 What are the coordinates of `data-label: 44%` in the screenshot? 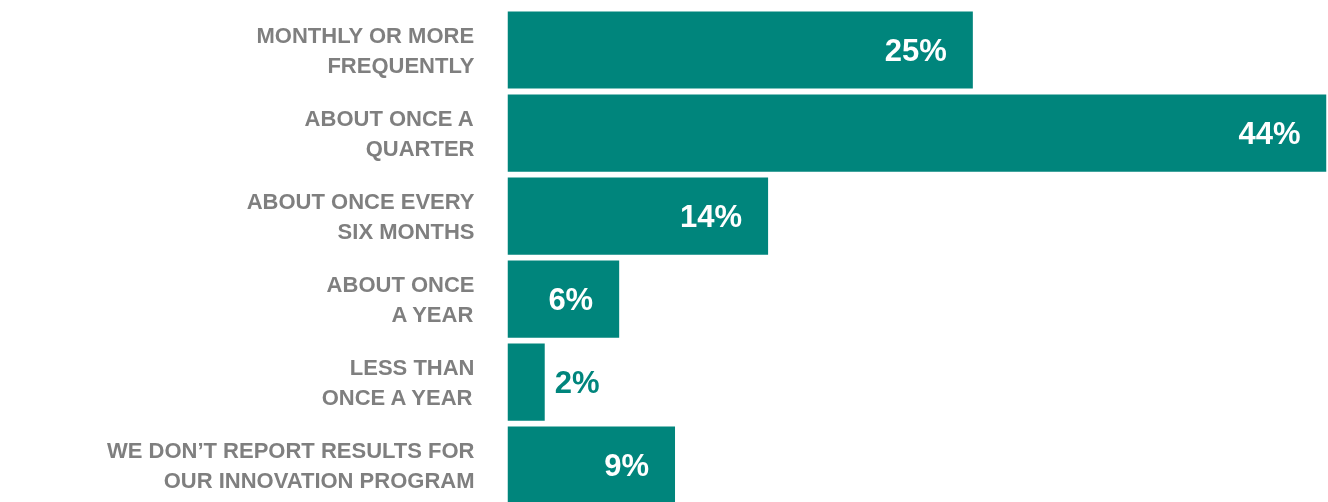 It's located at (1269, 133).